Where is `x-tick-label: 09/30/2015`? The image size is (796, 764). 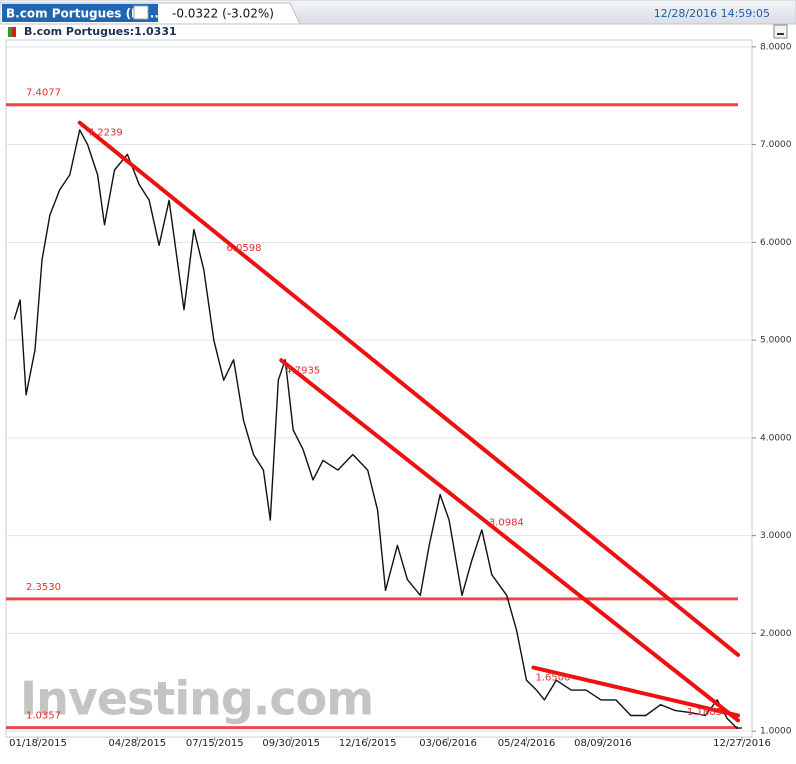
x-tick-label: 09/30/2015 is located at coordinates (291, 743).